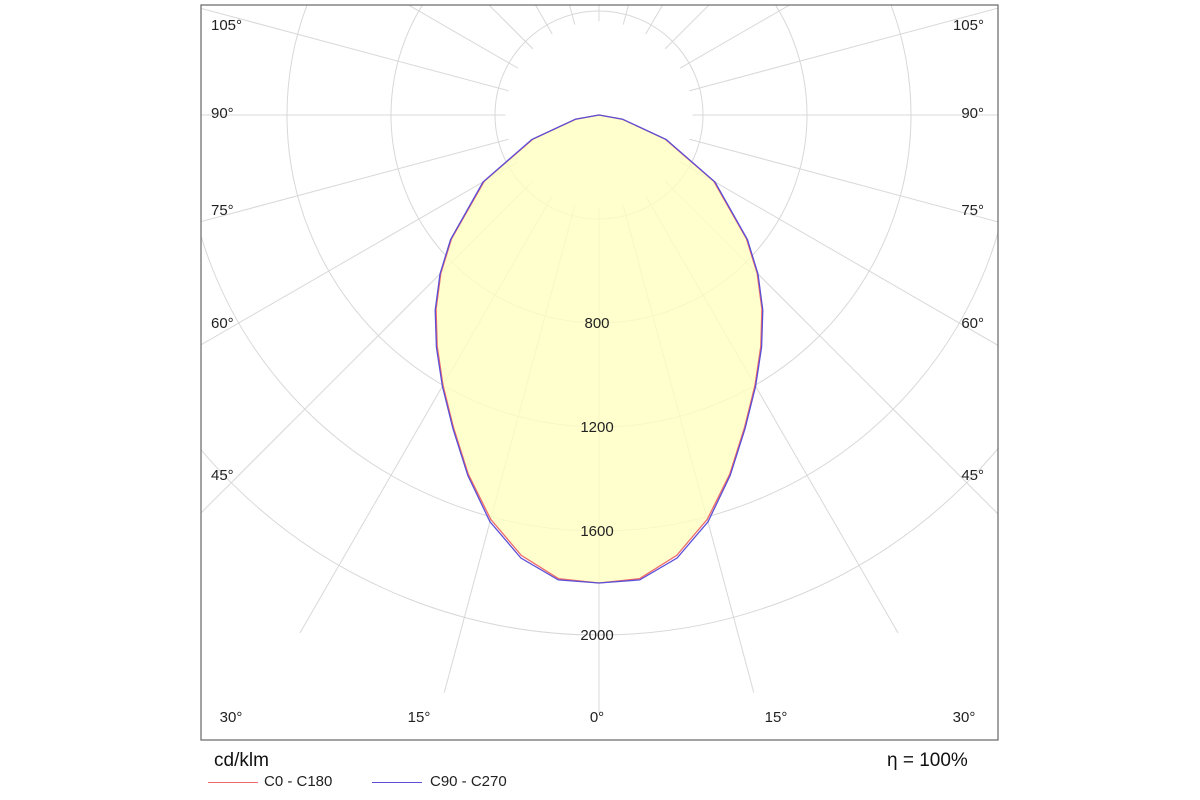 This screenshot has height=800, width=1200. I want to click on radial-tick-label: 2000, so click(596, 635).